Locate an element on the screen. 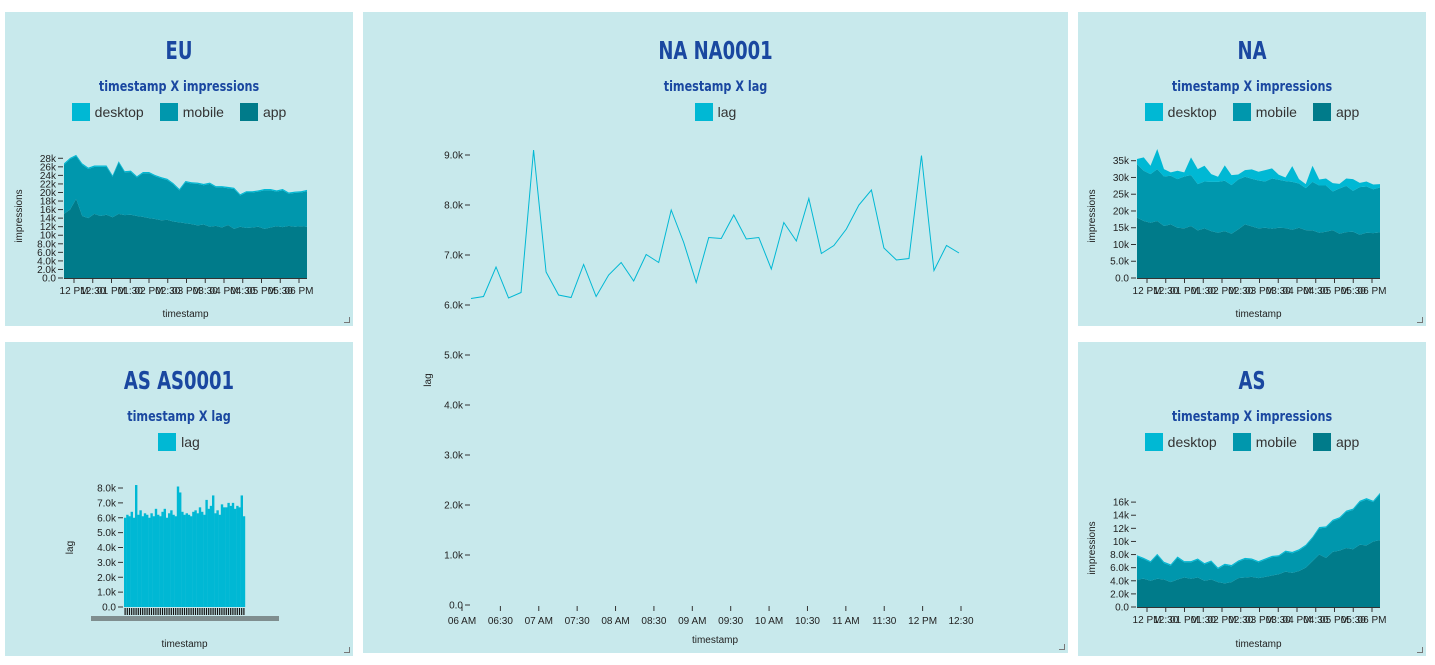 The width and height of the screenshot is (1435, 665). x-tick-label: 02:30 is located at coordinates (1240, 620).